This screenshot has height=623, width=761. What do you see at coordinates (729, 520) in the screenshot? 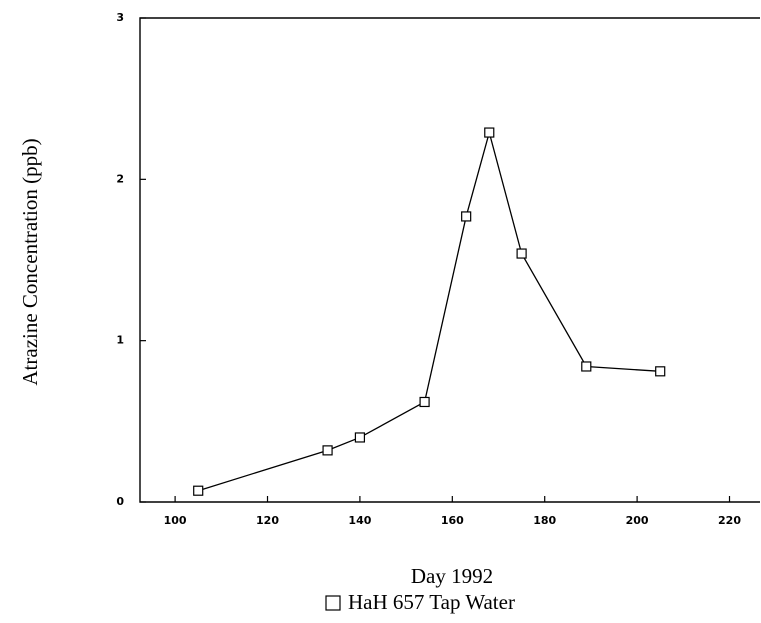
I see `x-tick-label: 220` at bounding box center [729, 520].